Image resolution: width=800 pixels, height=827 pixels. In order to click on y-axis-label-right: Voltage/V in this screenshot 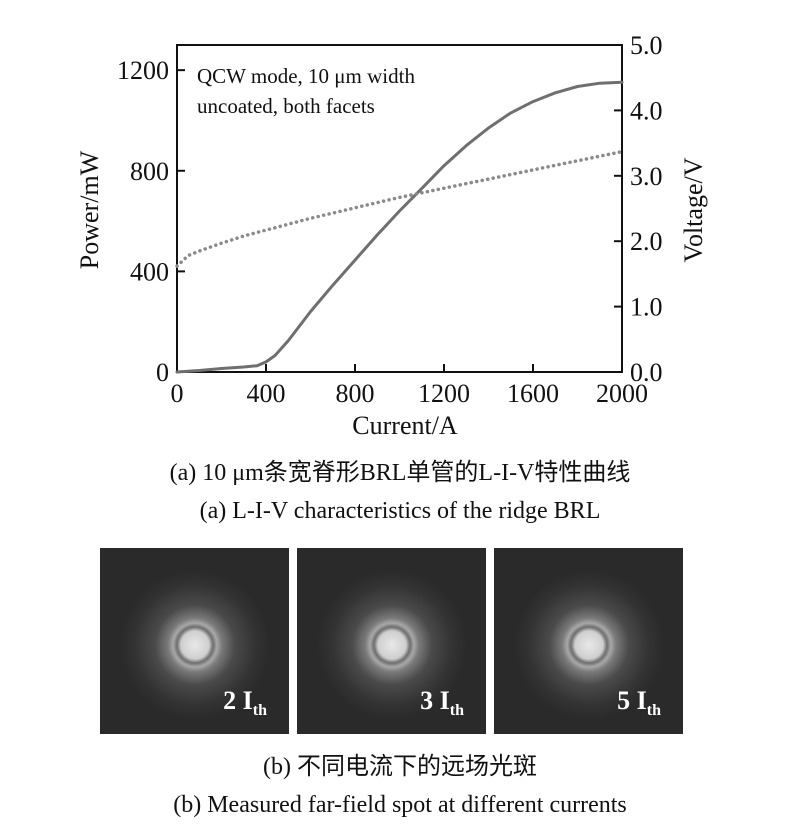, I will do `click(693, 209)`.